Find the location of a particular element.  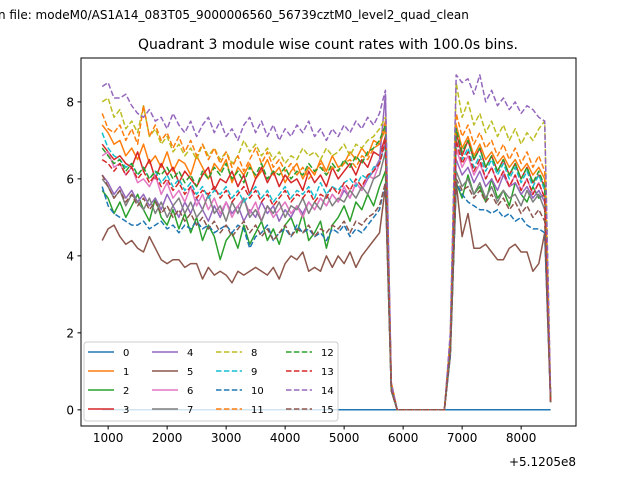

legend-frame is located at coordinates (211, 381).